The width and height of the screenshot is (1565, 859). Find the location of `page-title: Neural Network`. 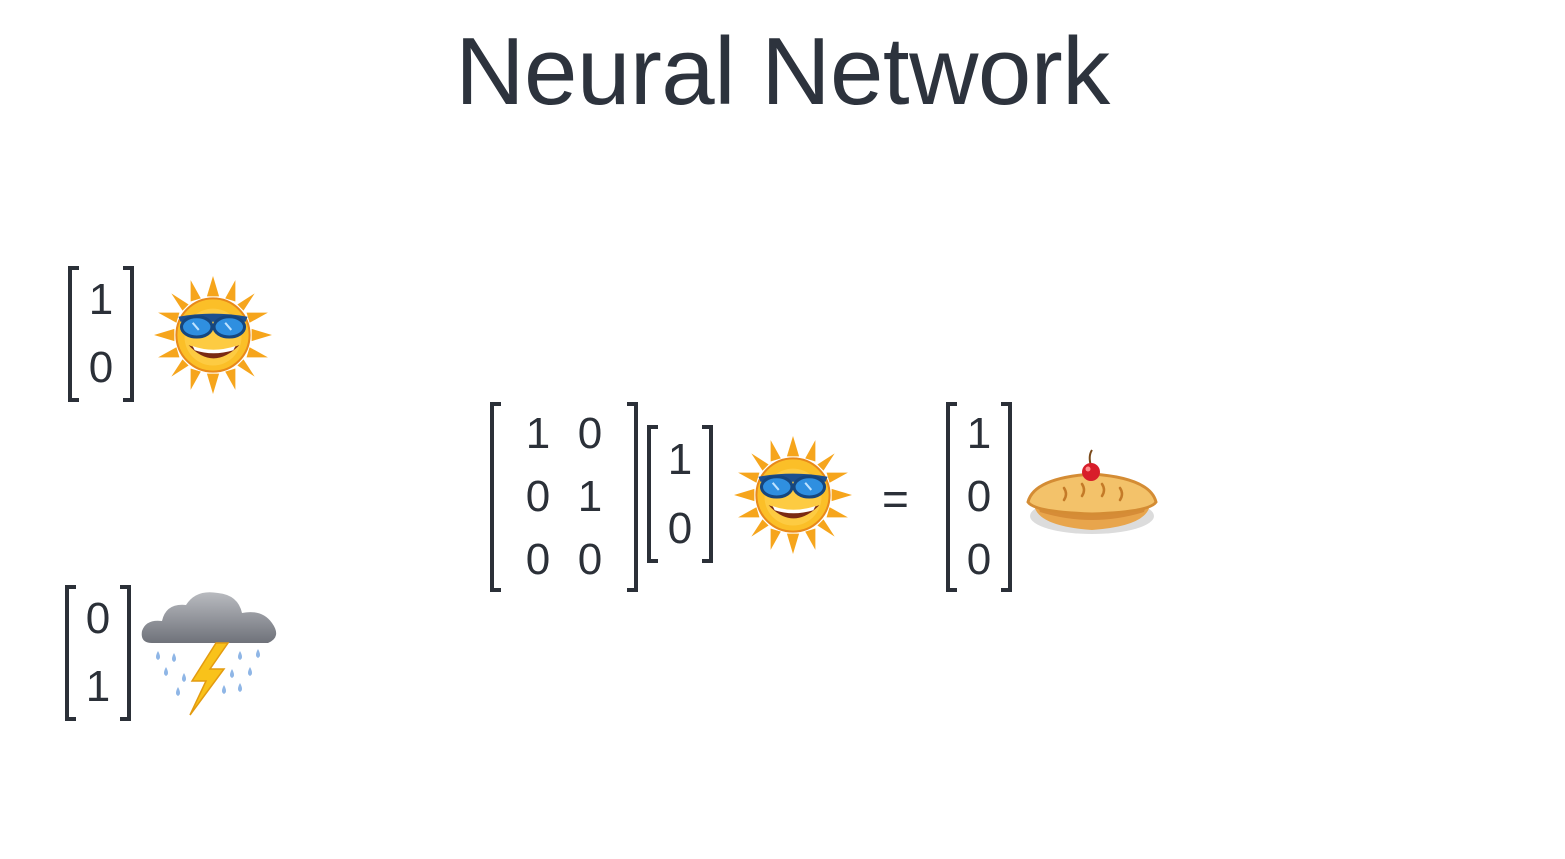

page-title: Neural Network is located at coordinates (782, 71).